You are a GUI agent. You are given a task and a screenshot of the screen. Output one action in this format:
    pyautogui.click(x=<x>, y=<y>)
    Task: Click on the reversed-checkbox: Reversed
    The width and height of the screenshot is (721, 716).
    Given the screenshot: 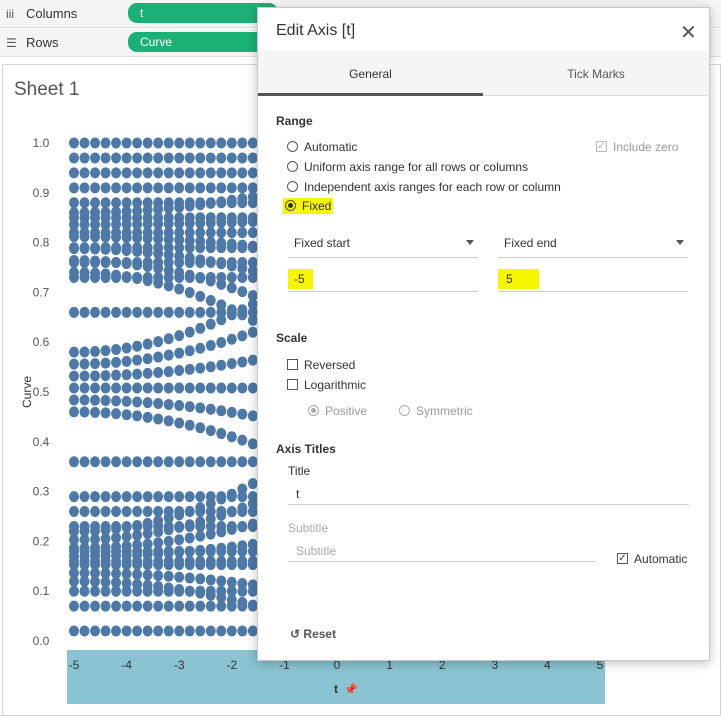 What is the action you would take?
    pyautogui.click(x=321, y=365)
    